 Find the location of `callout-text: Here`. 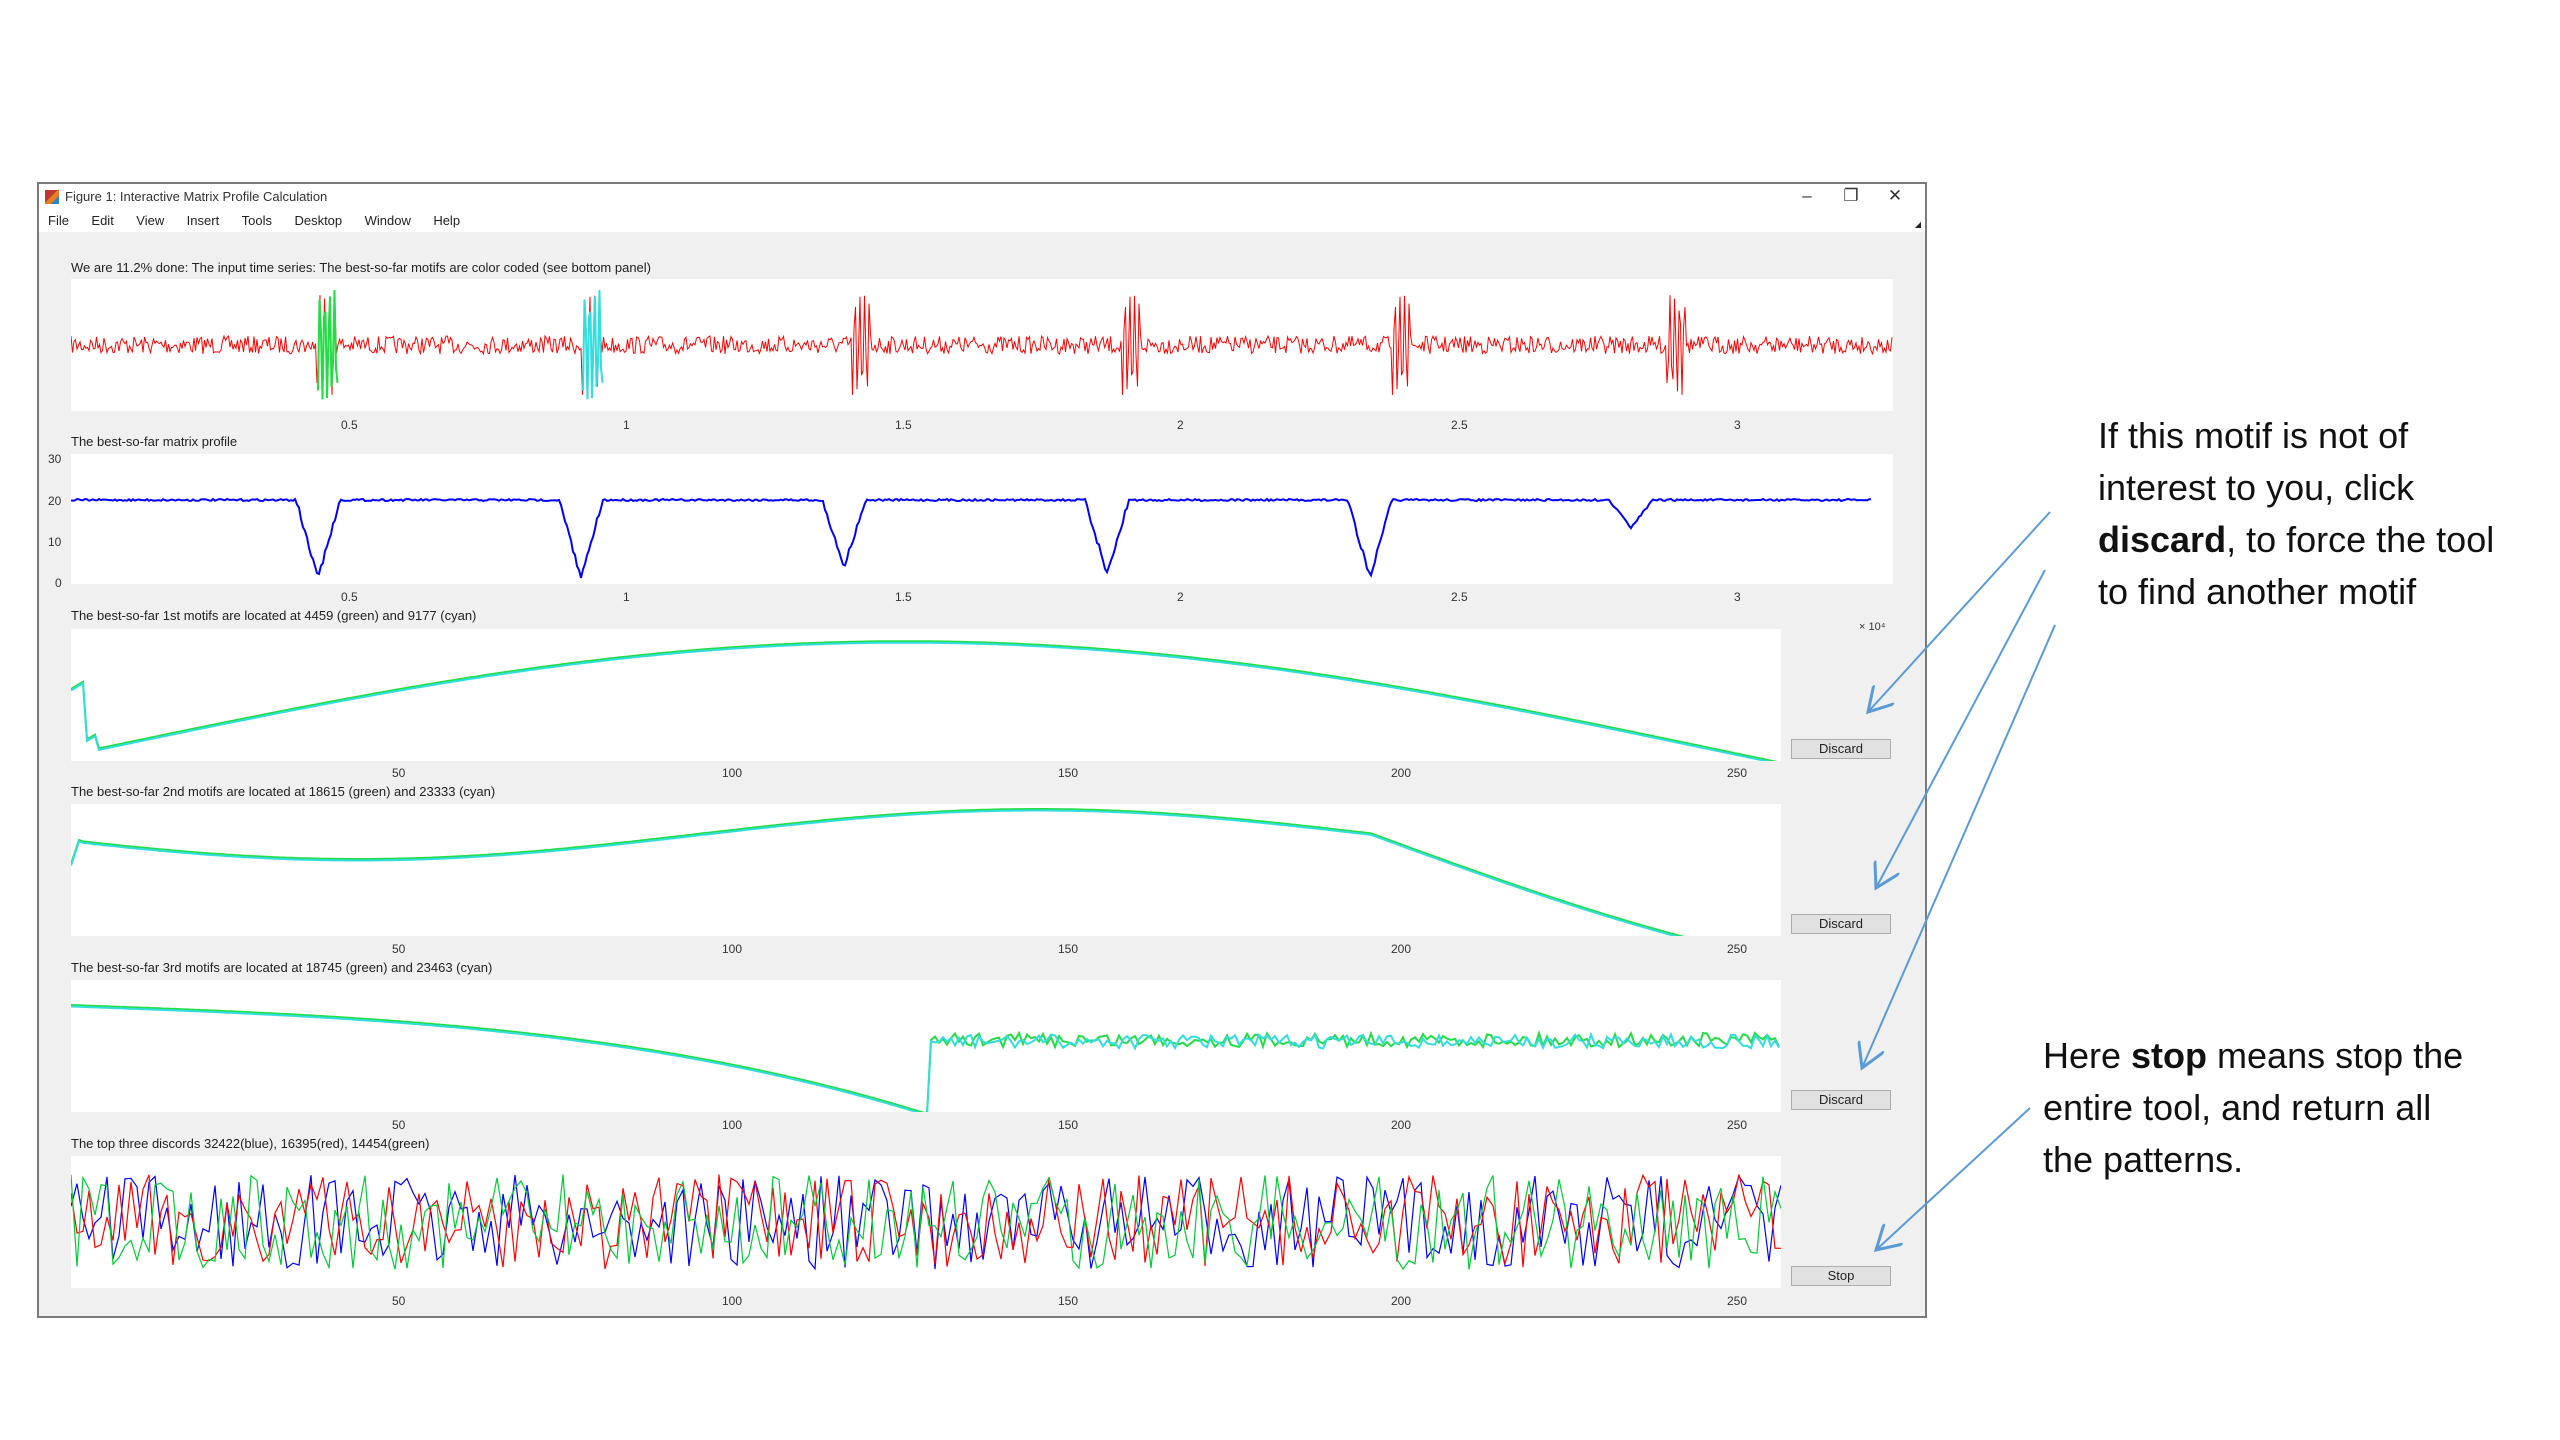

callout-text: Here is located at coordinates (2087, 1055).